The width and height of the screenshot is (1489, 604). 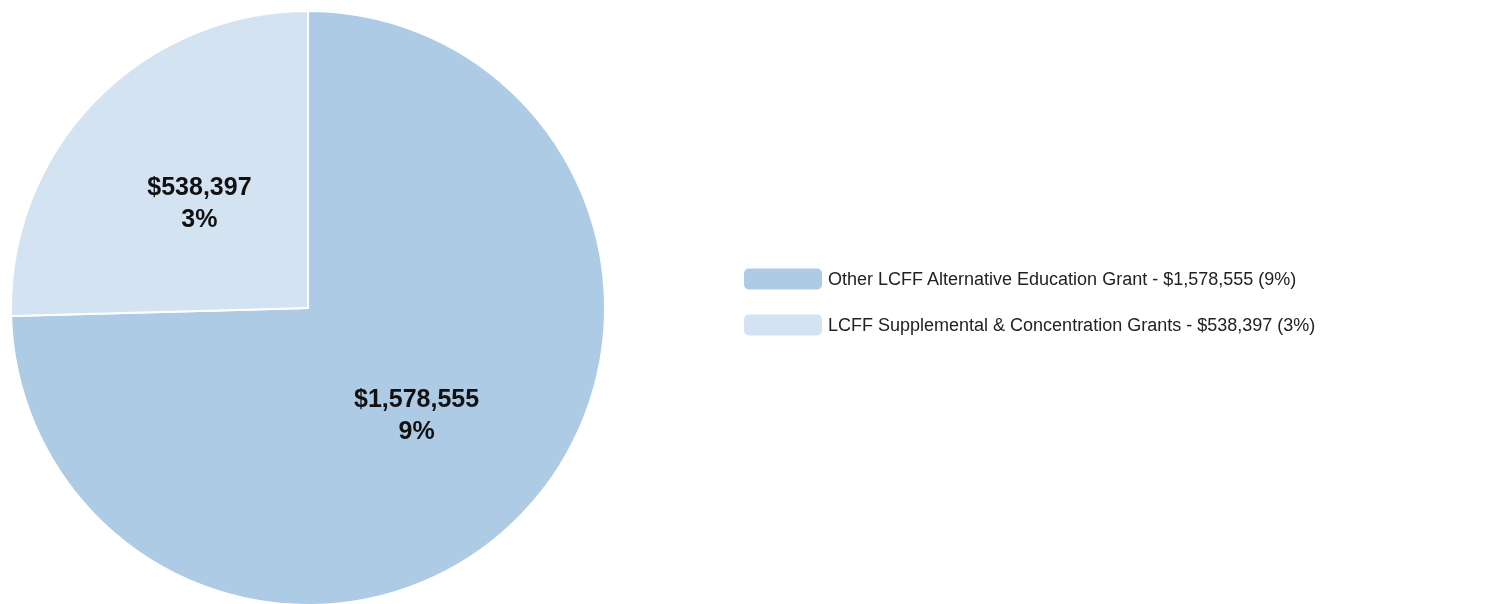 What do you see at coordinates (1072, 325) in the screenshot?
I see `legend-label: LCFF Supplemental & Concentration Grants - $538,397 (3%)` at bounding box center [1072, 325].